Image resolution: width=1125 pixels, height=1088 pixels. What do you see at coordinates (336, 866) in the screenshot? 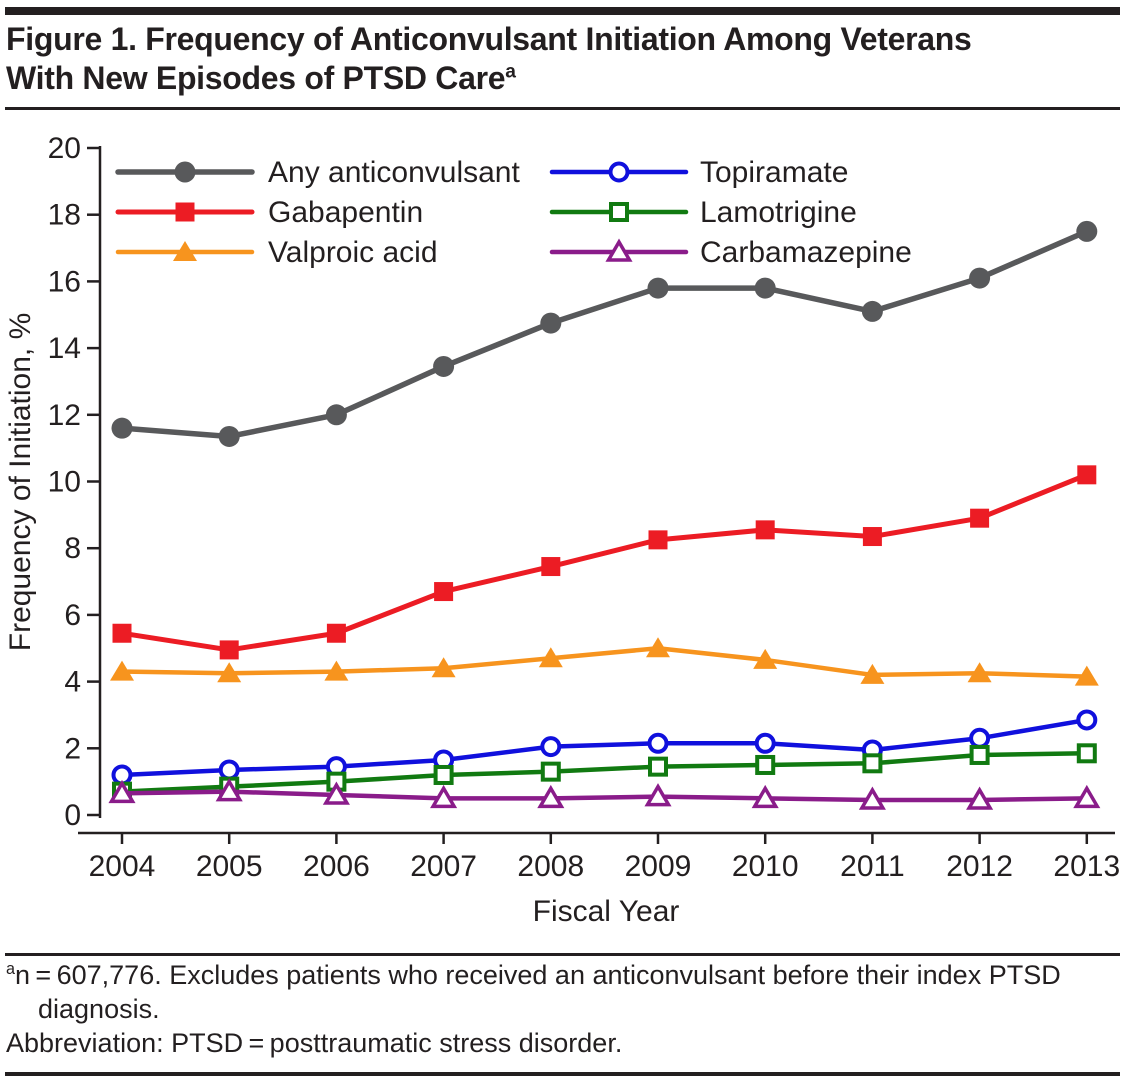
I see `x-tick-label: 2006` at bounding box center [336, 866].